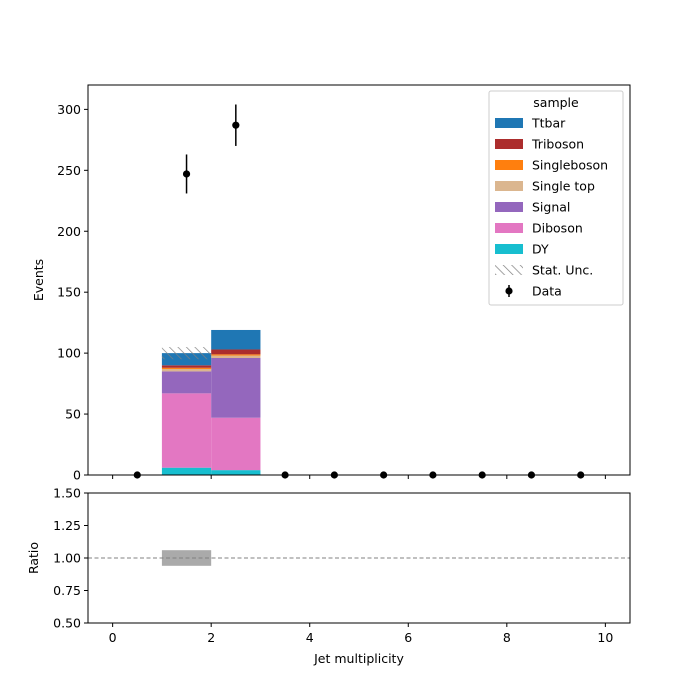 The width and height of the screenshot is (700, 700). I want to click on y-tick-label-100: 100, so click(69, 353).